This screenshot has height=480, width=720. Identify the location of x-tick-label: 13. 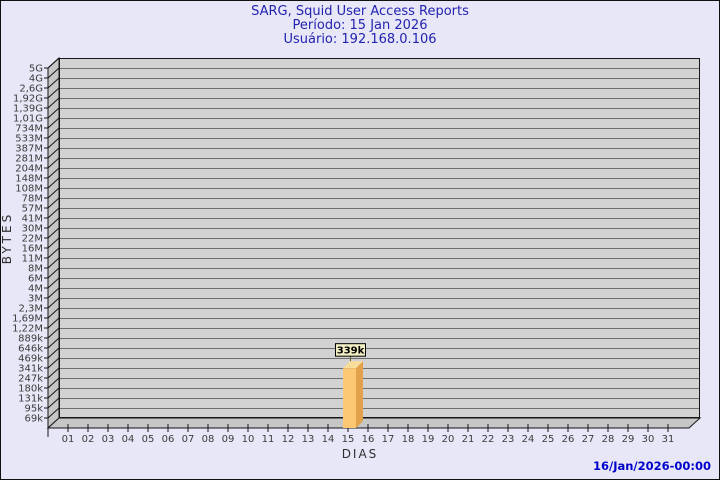
(308, 439).